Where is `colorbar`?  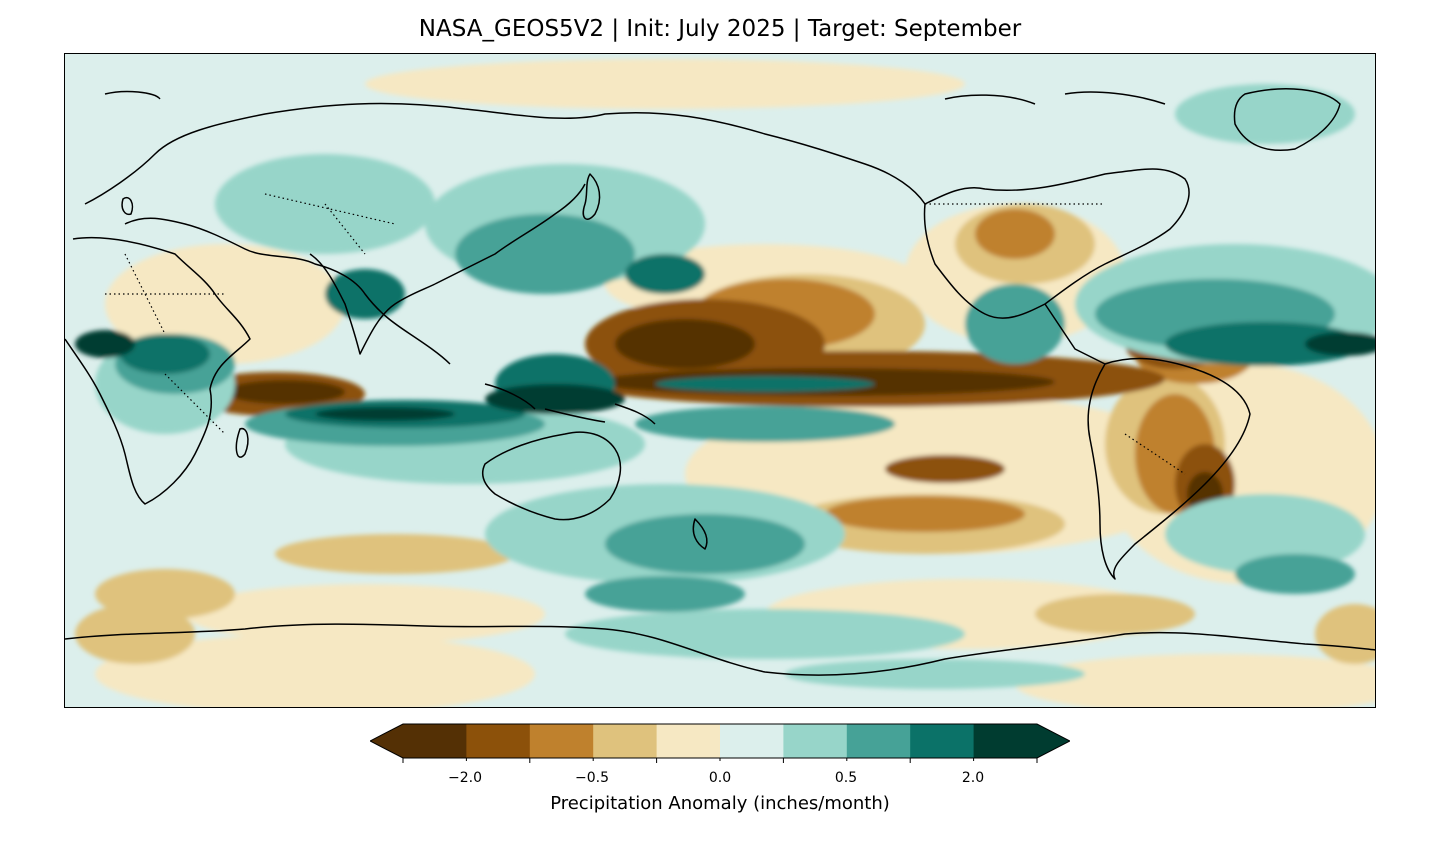
colorbar is located at coordinates (720, 743).